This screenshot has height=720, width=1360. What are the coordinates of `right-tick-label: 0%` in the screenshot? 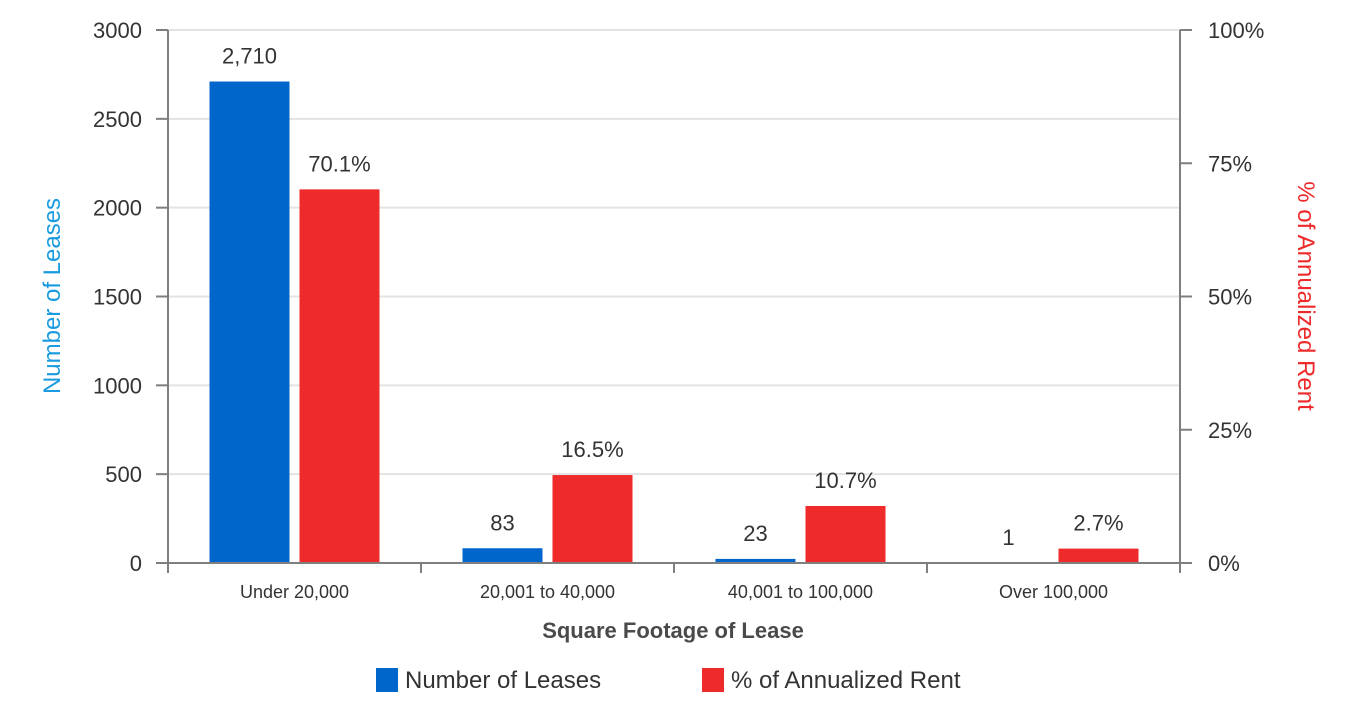 It's located at (1224, 563).